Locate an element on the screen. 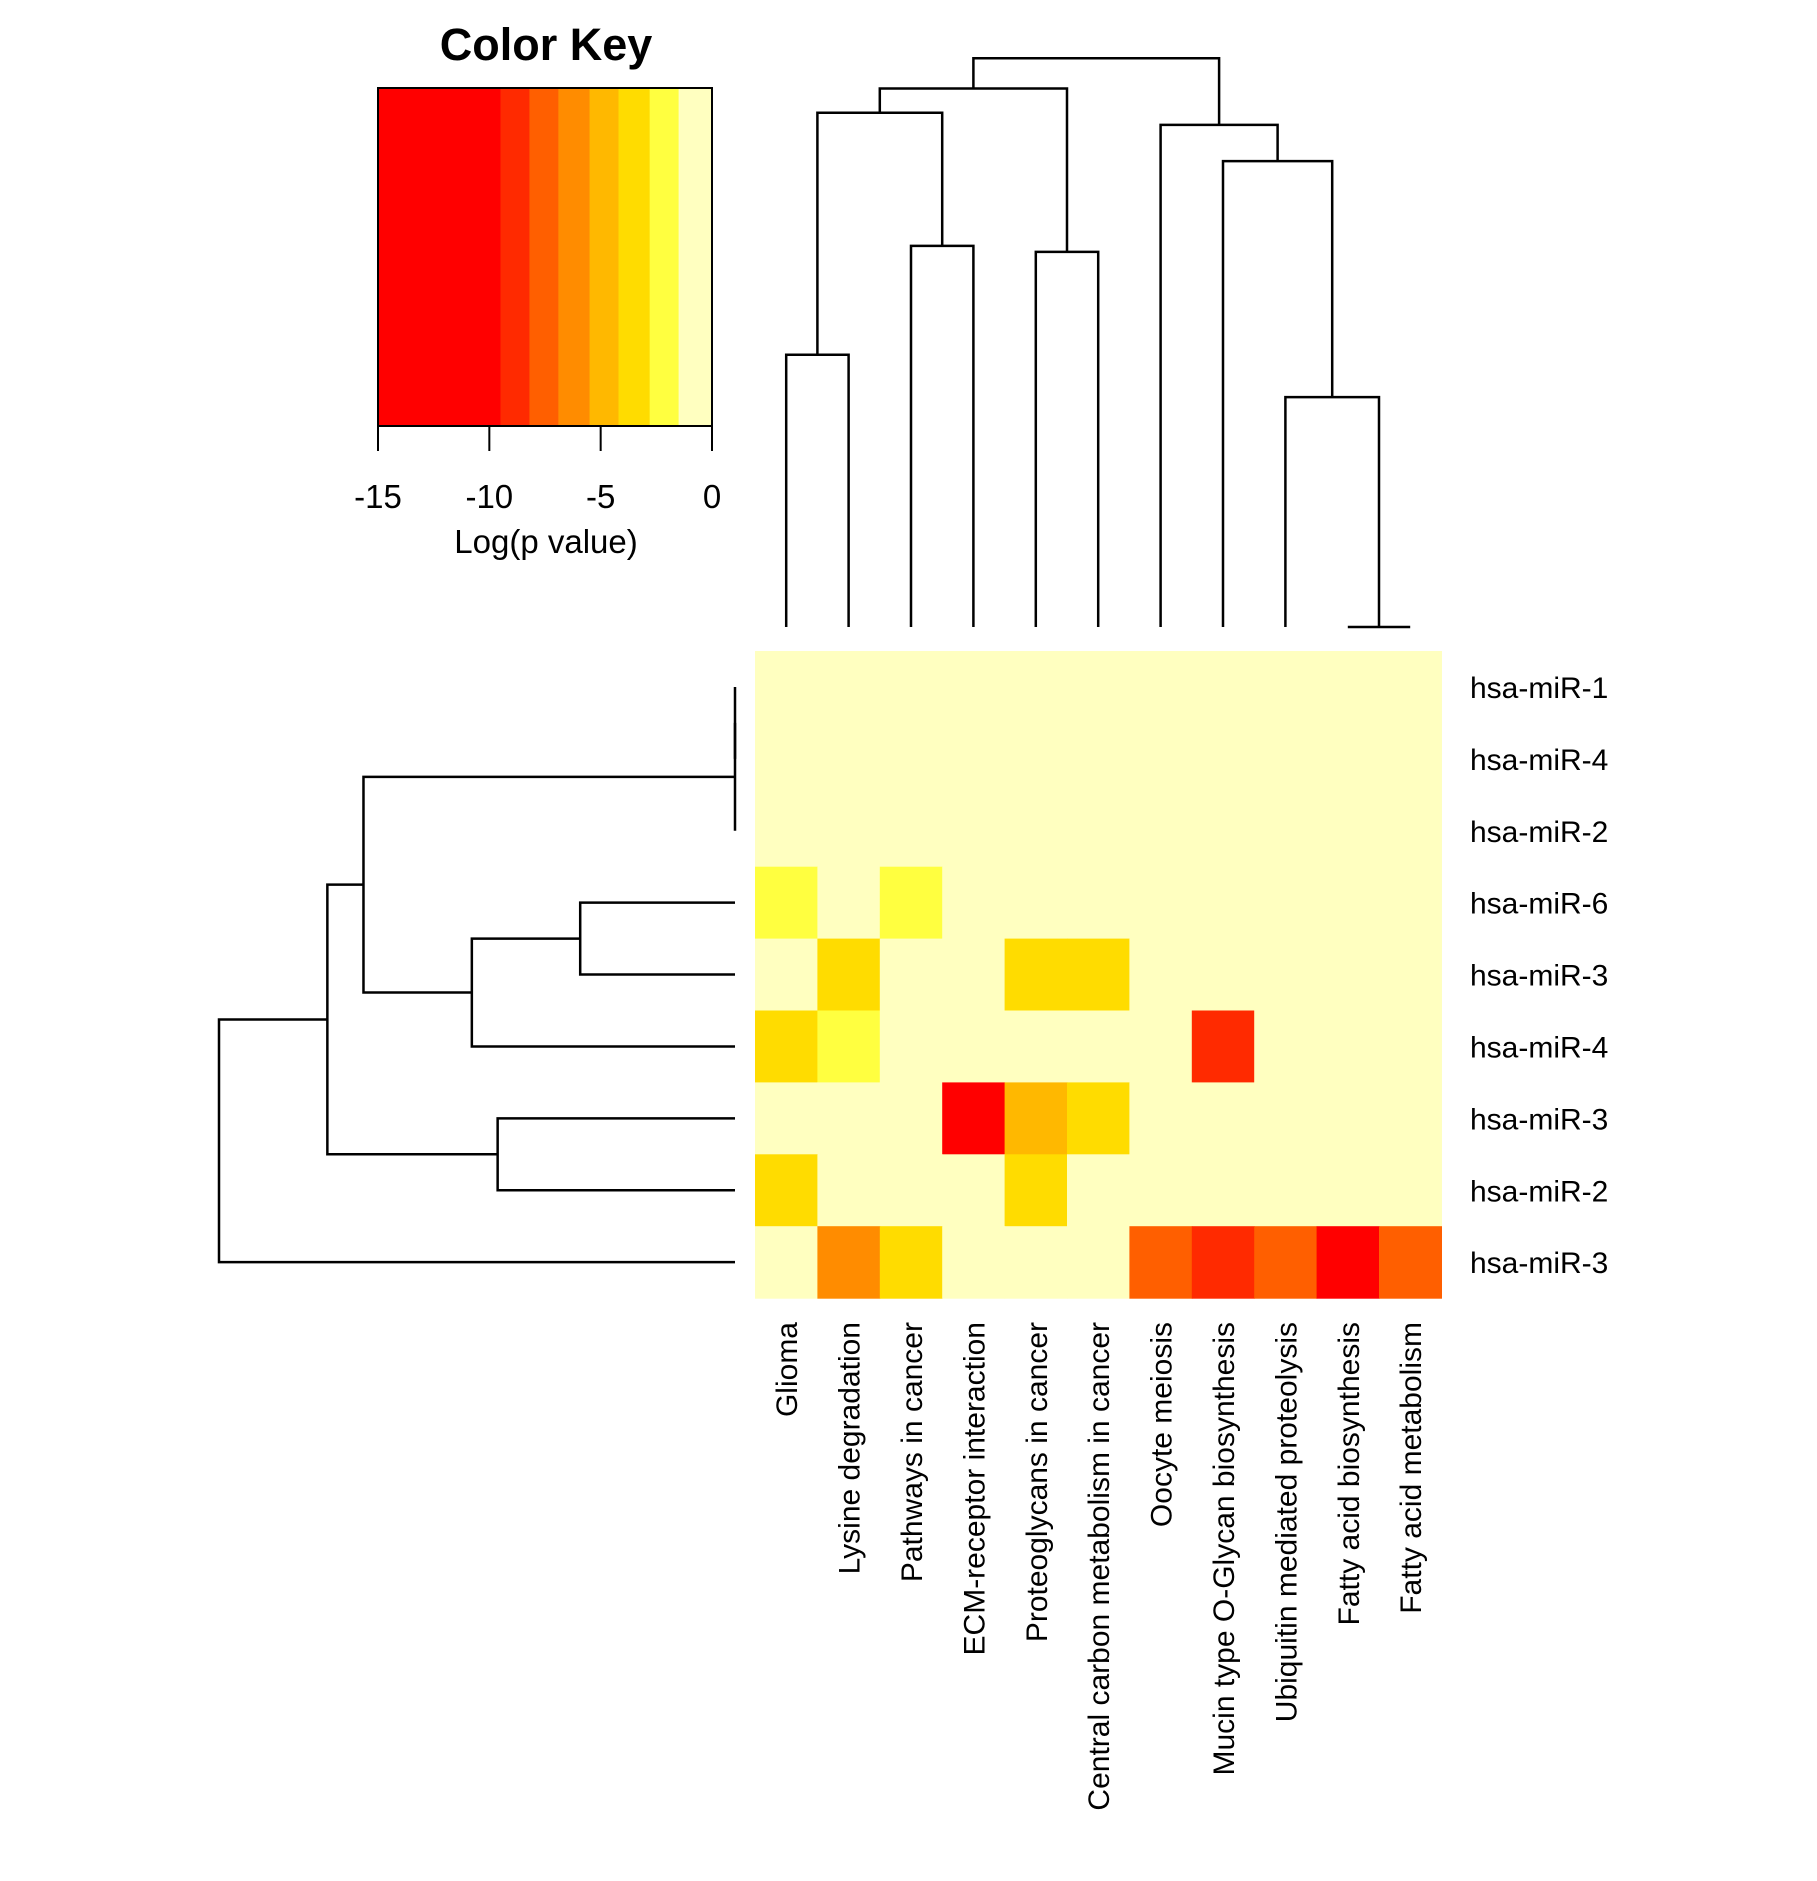  row-dendrogram is located at coordinates (477, 975).